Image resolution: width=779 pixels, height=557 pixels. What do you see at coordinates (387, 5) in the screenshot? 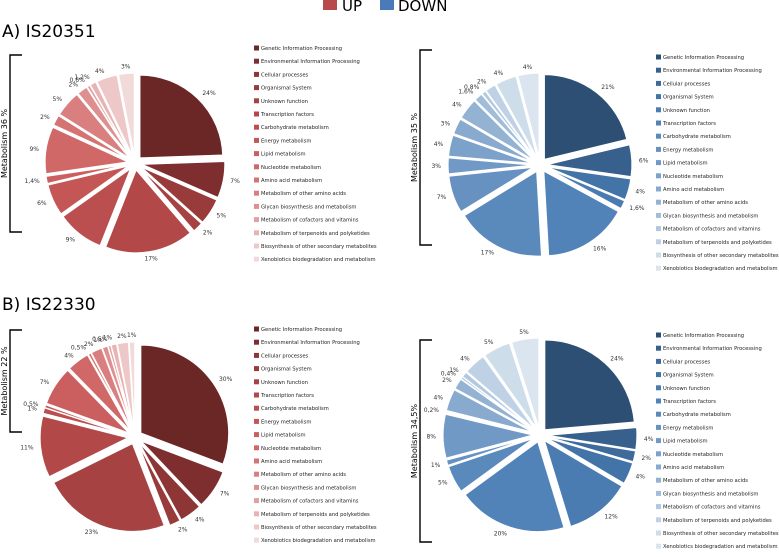
I see `down-swatch` at bounding box center [387, 5].